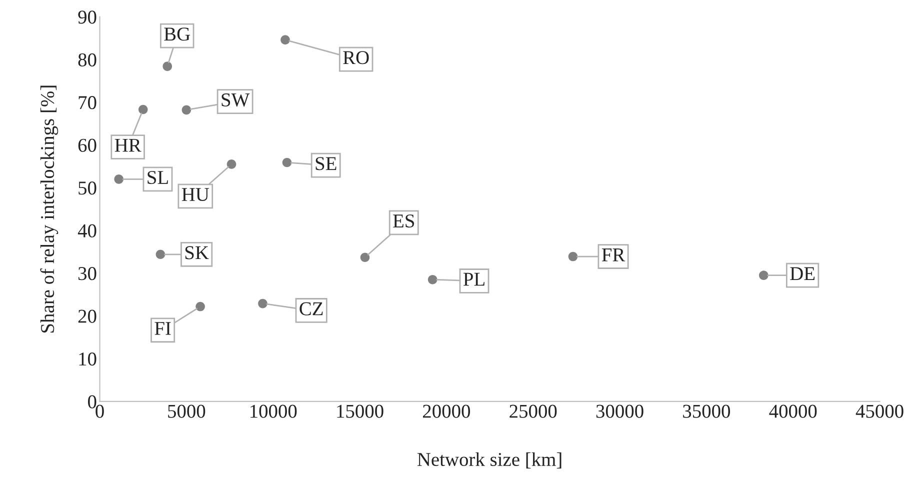 This screenshot has height=479, width=907. I want to click on annotation: SL, so click(158, 177).